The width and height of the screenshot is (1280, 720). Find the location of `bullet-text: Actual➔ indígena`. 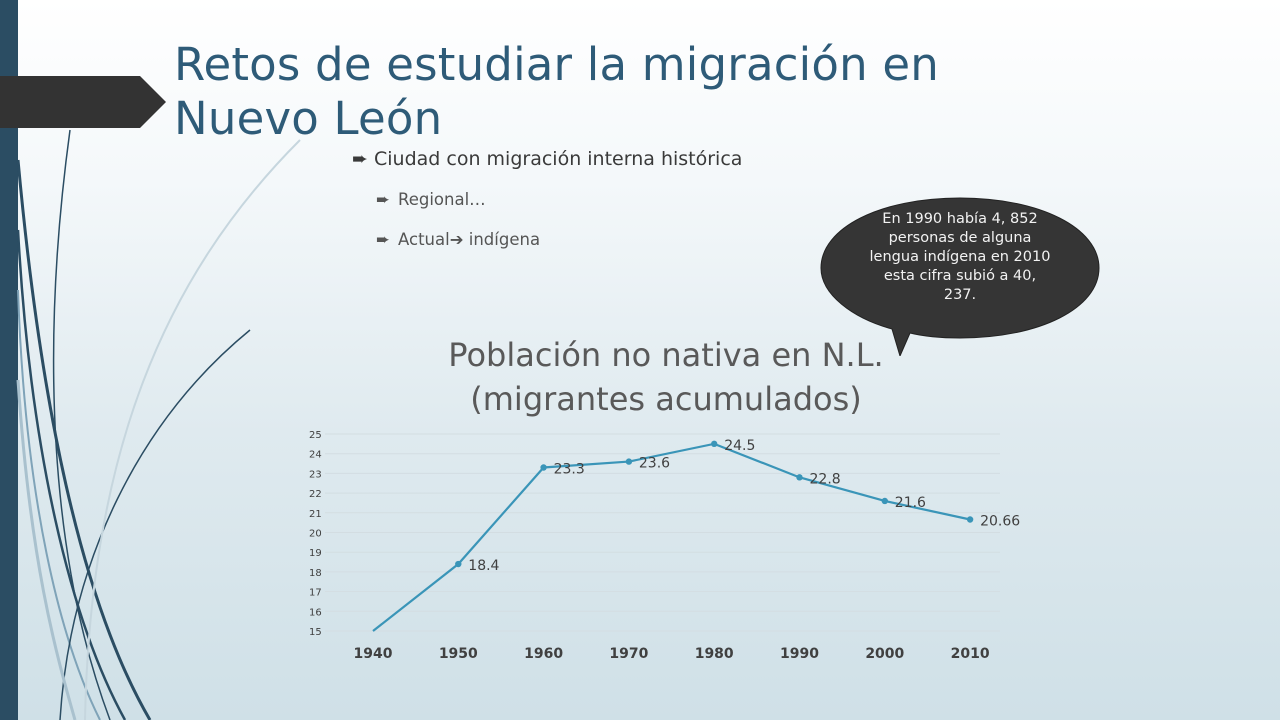

bullet-text: Actual➔ indígena is located at coordinates (469, 239).